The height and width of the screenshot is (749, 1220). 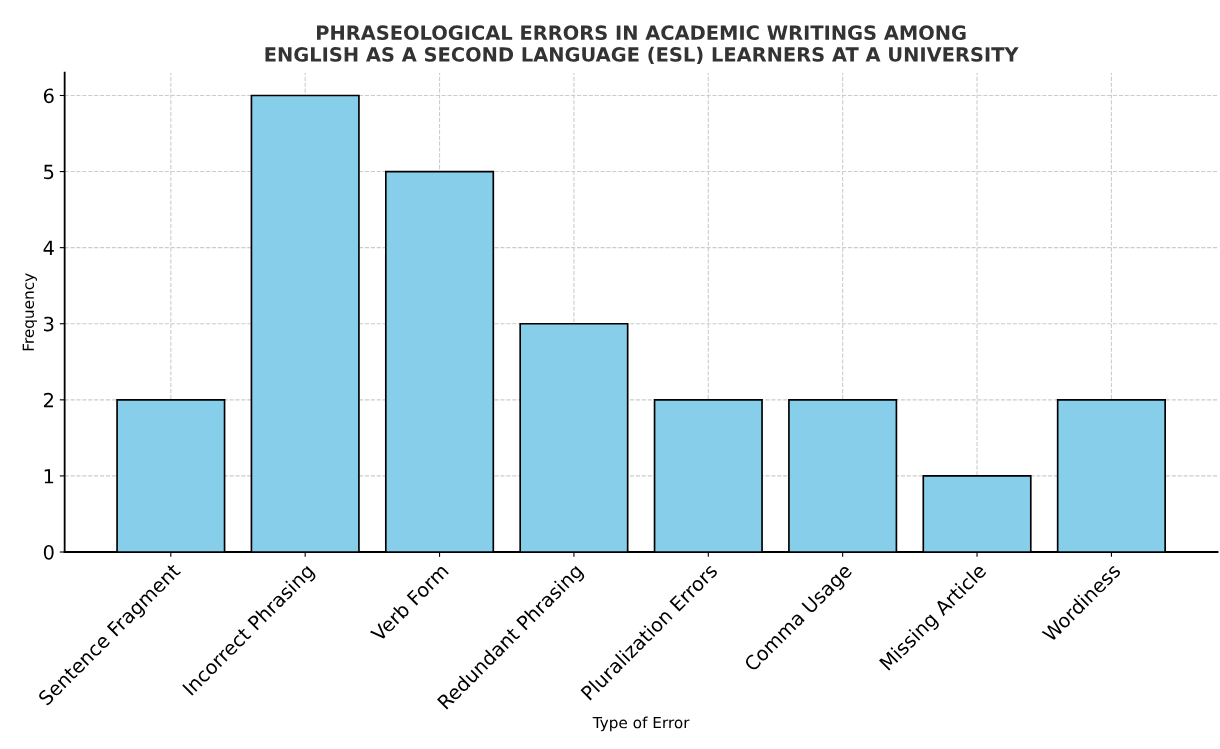 I want to click on y-tick-label: 2, so click(x=48, y=400).